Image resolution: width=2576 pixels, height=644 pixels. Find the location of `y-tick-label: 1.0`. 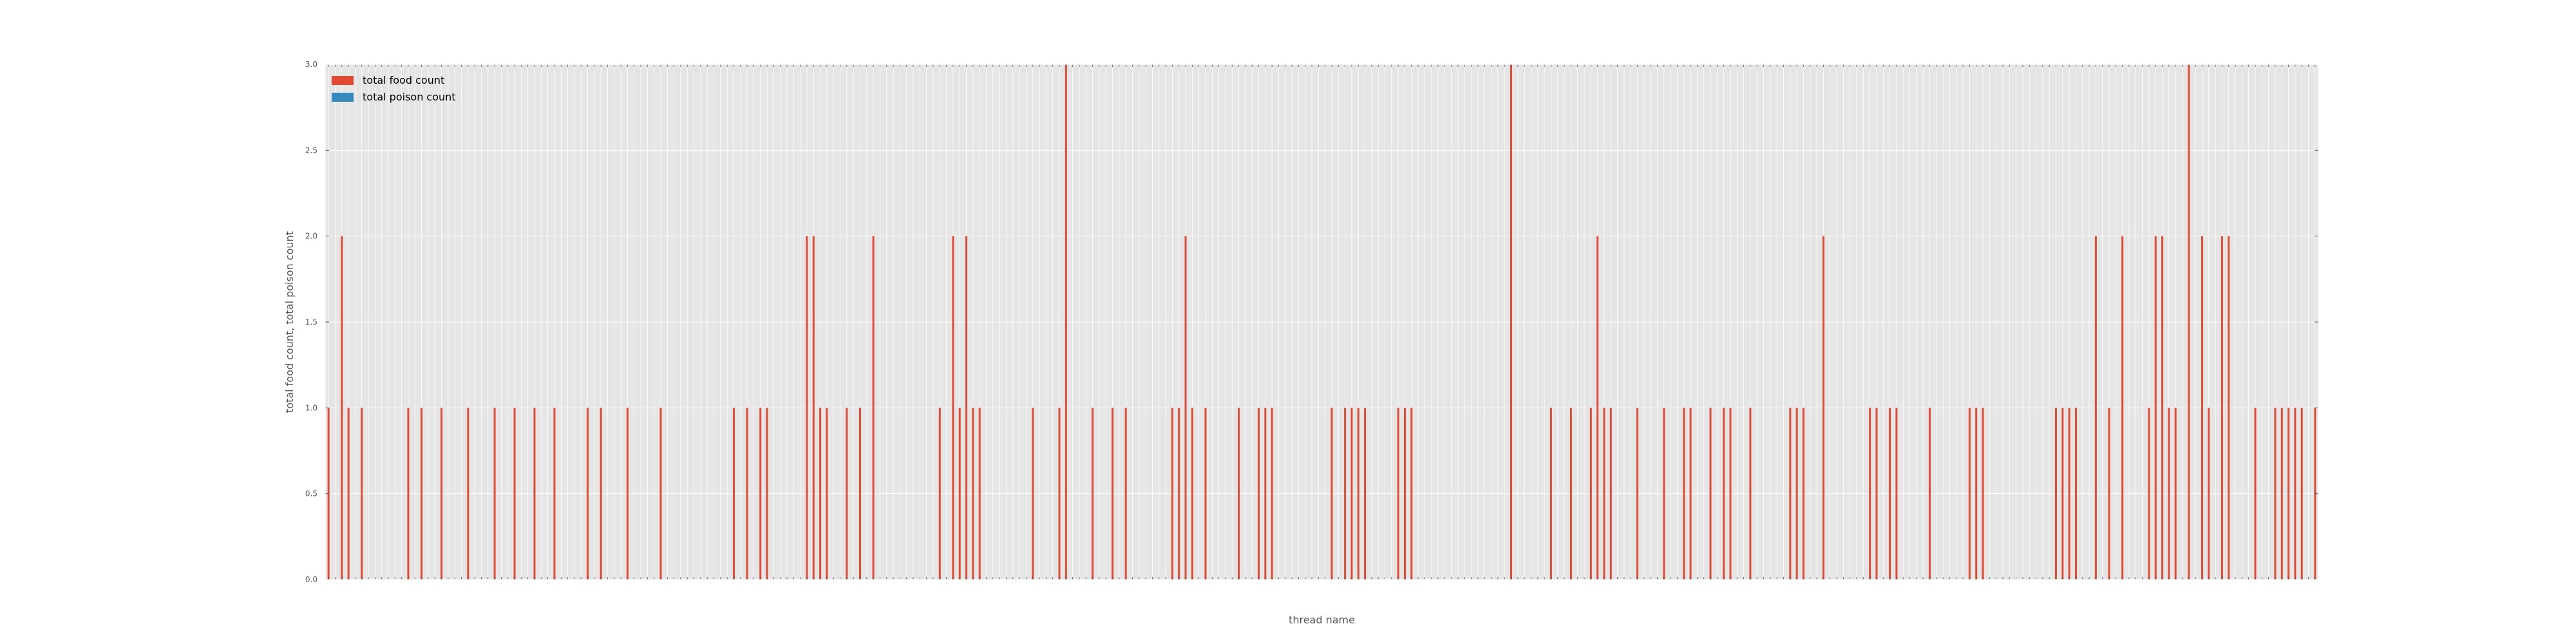

y-tick-label: 1.0 is located at coordinates (311, 407).